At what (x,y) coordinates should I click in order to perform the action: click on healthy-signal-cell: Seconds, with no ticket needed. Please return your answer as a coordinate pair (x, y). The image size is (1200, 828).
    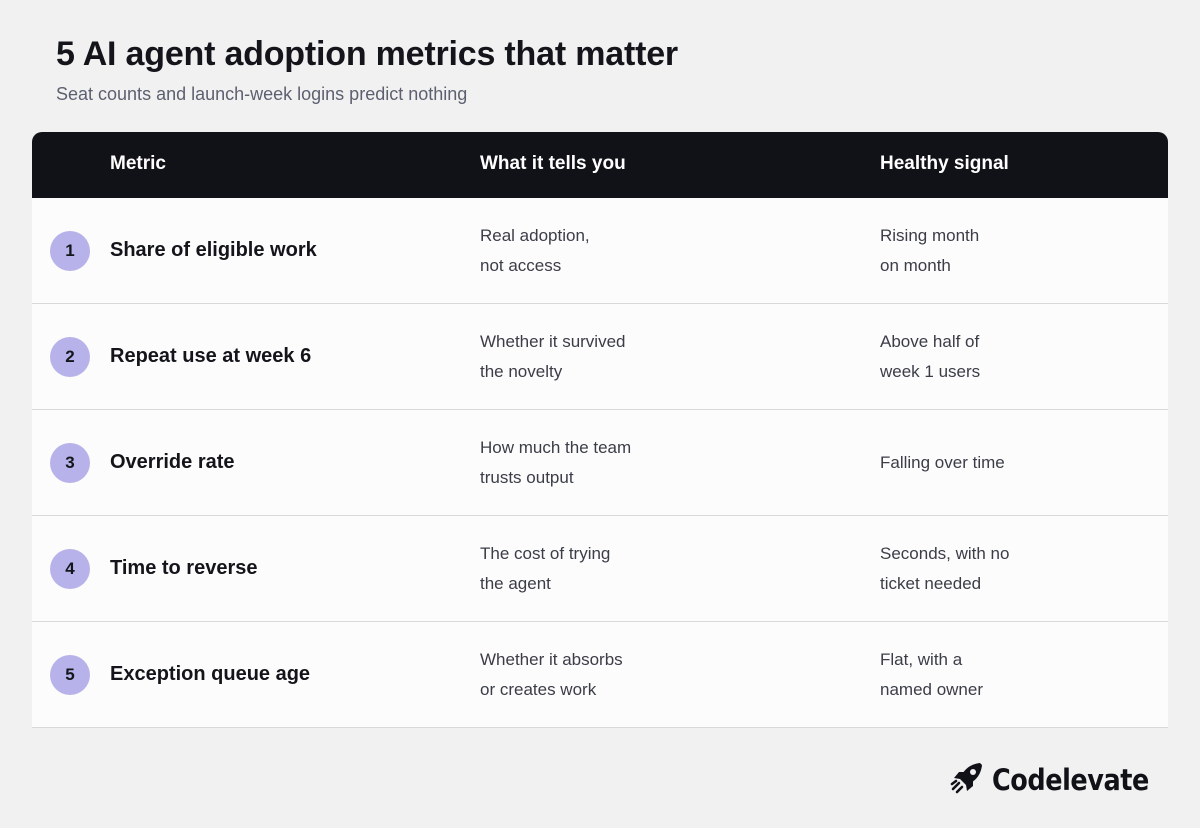
    Looking at the image, I should click on (1015, 568).